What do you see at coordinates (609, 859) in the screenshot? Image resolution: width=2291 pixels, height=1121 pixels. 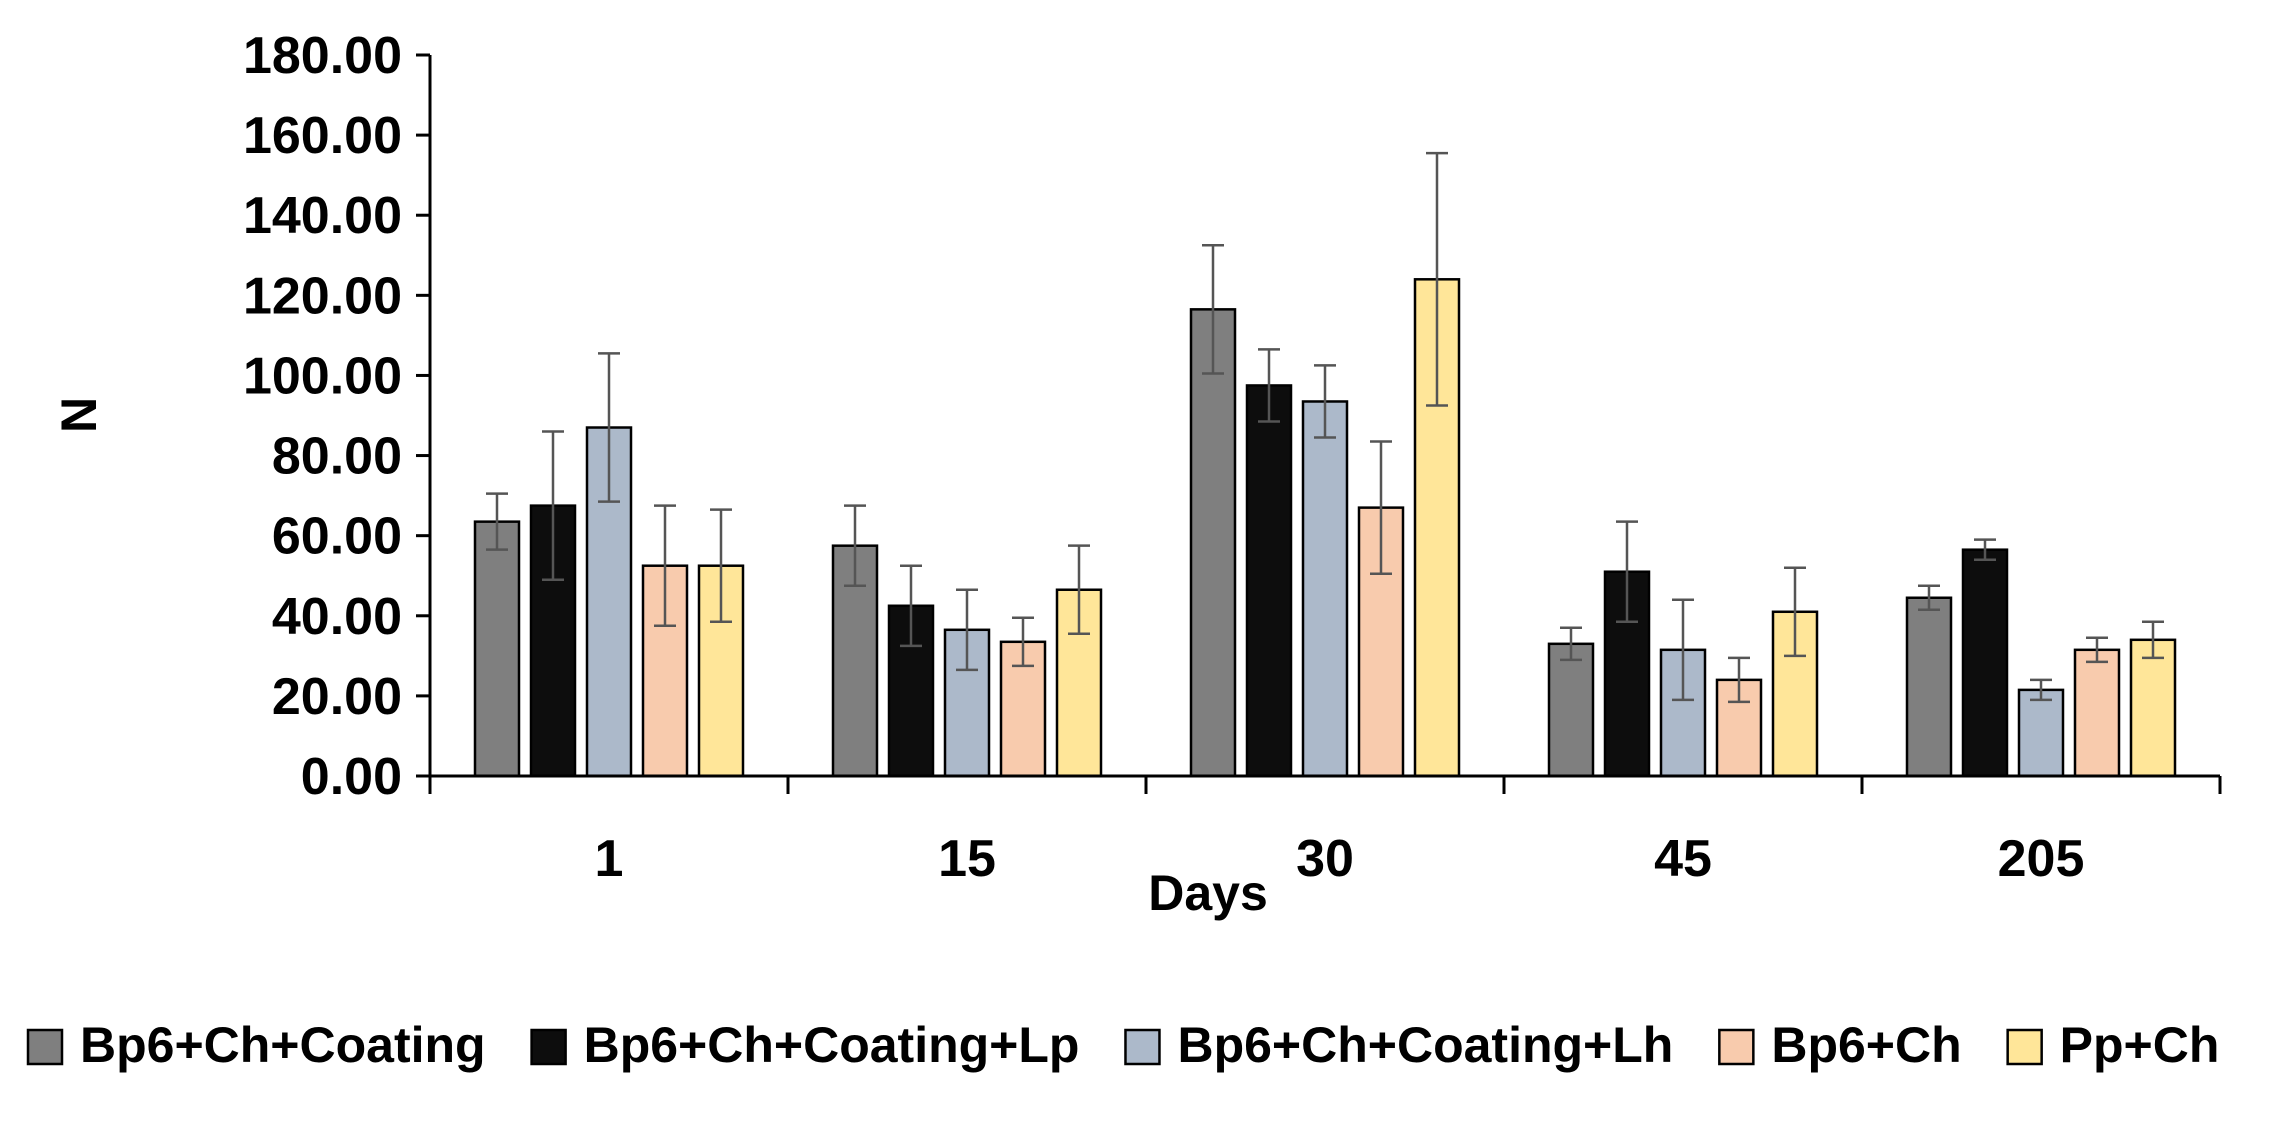 I see `x-tick-label: 1` at bounding box center [609, 859].